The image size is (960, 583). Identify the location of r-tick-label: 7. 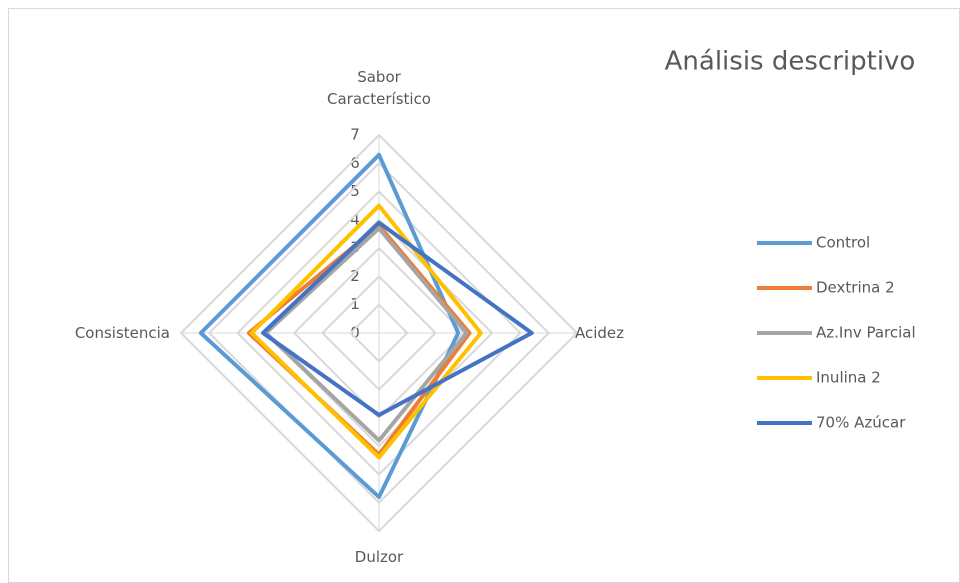
(355, 135).